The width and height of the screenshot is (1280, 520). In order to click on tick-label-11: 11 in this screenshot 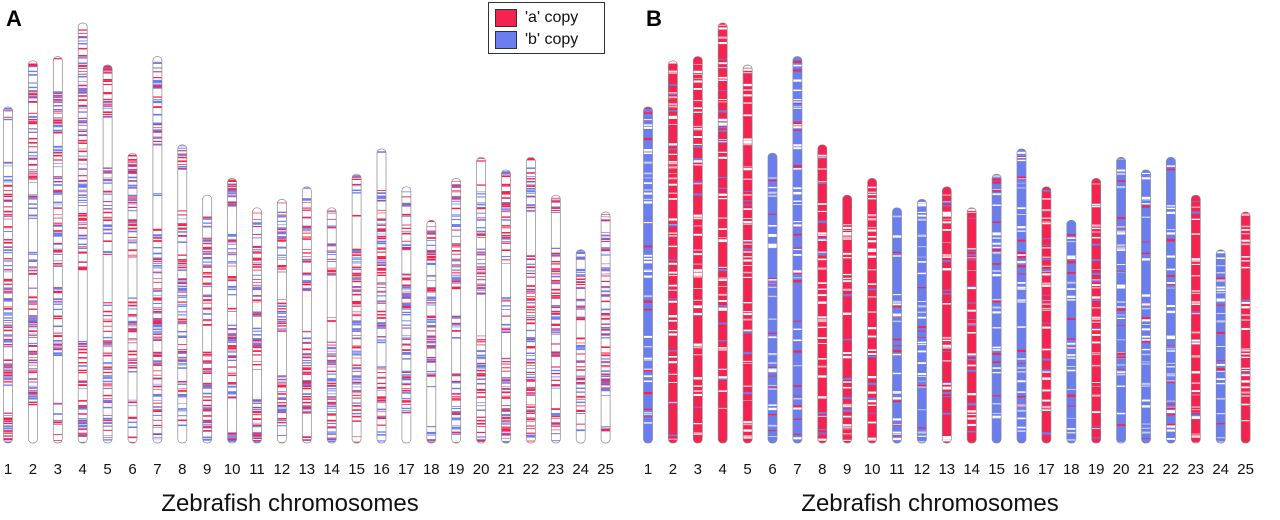, I will do `click(897, 469)`.